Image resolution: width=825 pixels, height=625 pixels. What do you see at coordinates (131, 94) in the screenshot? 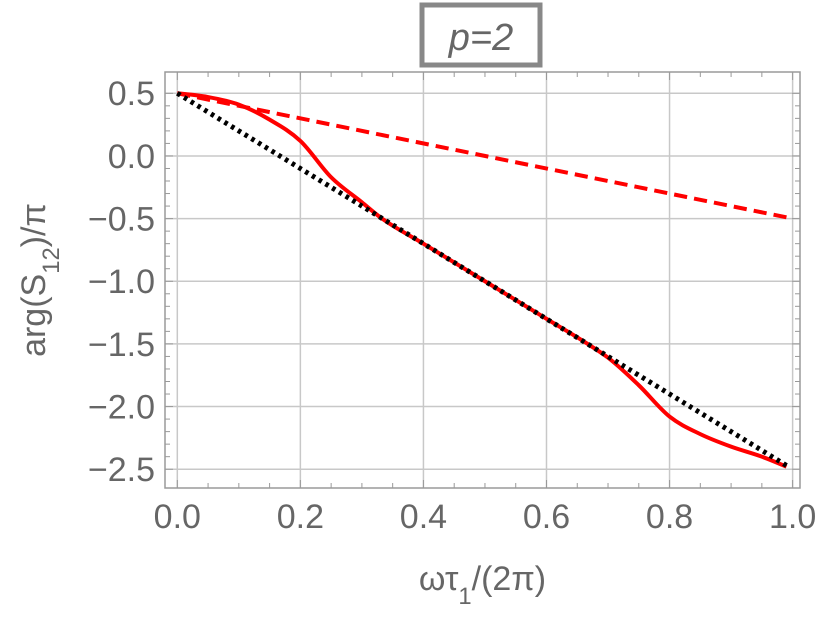
I see `y-tick-label: 0.5` at bounding box center [131, 94].